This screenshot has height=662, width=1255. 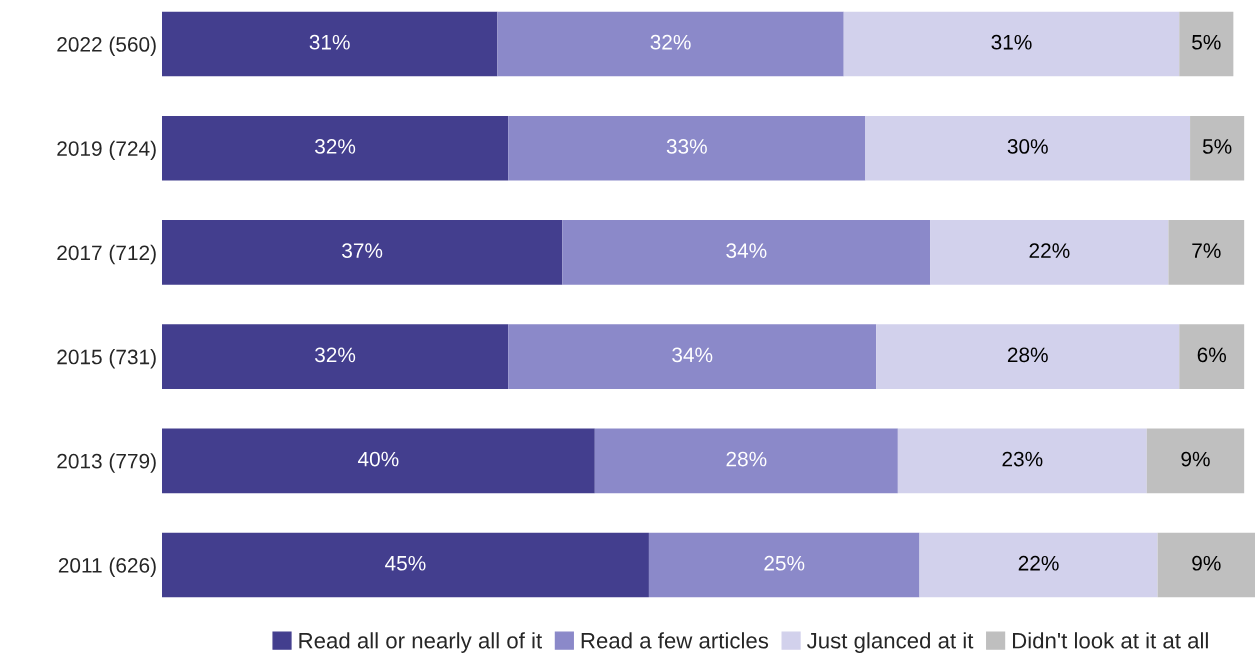 I want to click on data-label: 37%, so click(x=362, y=251).